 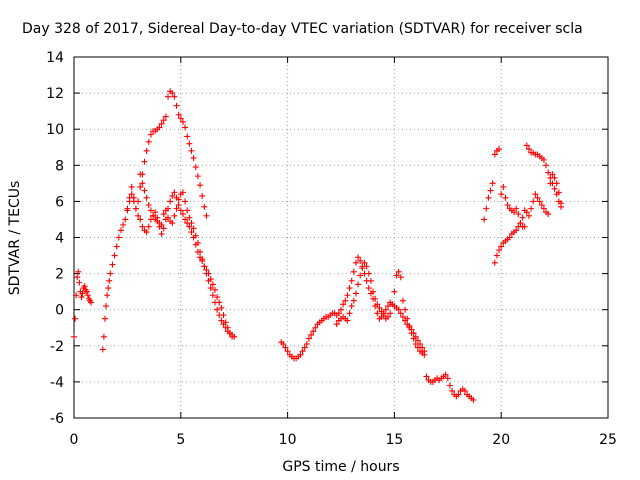 I want to click on y-tick-label: 4, so click(x=59, y=239).